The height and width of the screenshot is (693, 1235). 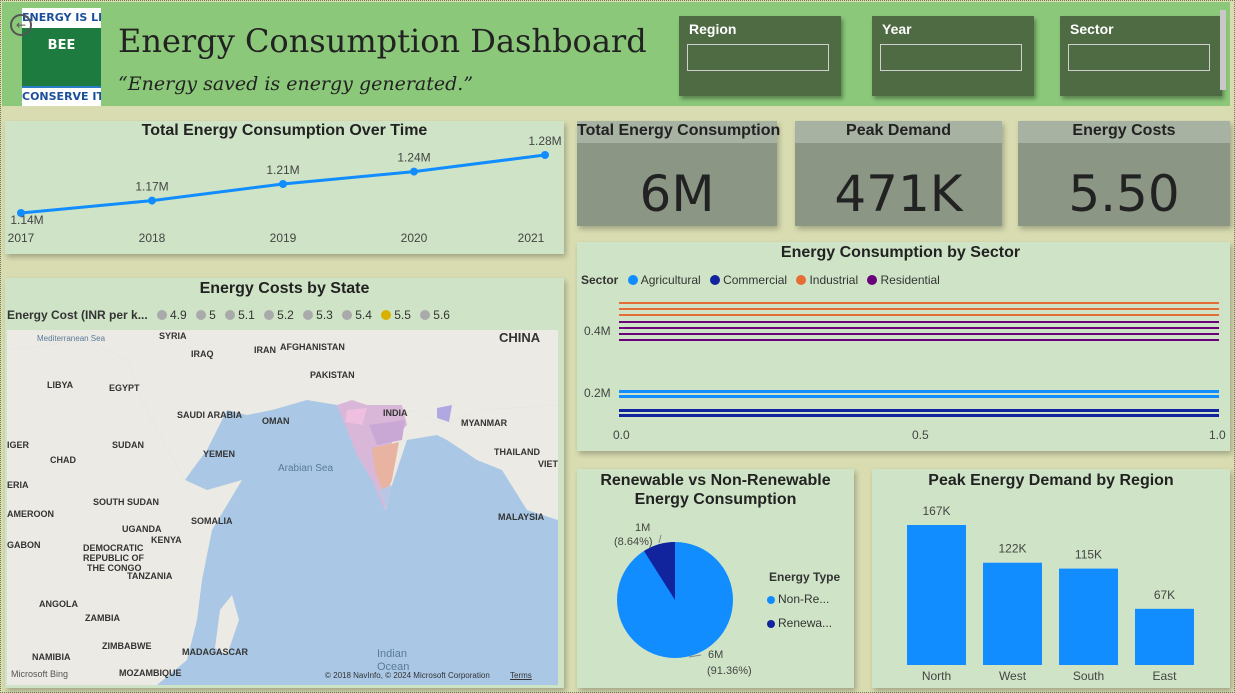 I want to click on back-arrow-icon: ←, so click(x=21, y=25).